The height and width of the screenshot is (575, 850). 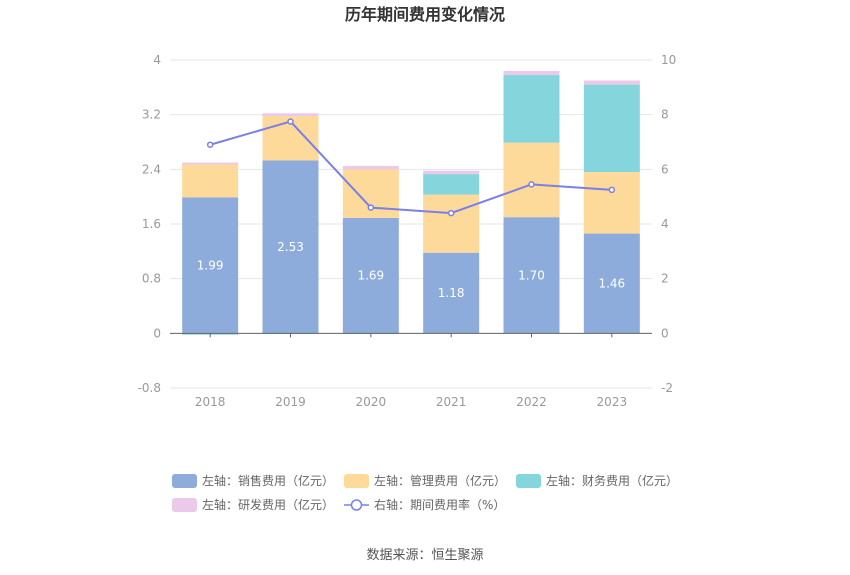 I want to click on bar-data-label: 1.18, so click(x=451, y=293).